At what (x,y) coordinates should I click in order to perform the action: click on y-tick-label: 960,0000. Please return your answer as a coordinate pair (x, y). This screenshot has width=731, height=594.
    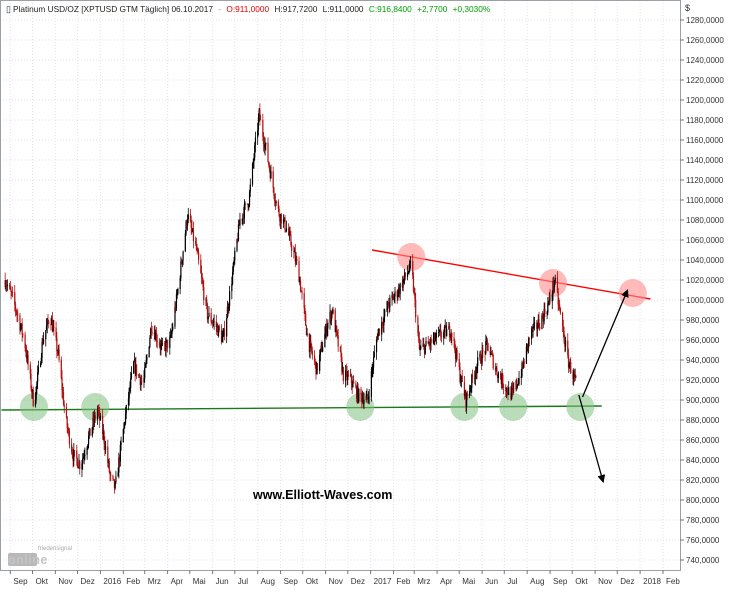
    Looking at the image, I should click on (703, 340).